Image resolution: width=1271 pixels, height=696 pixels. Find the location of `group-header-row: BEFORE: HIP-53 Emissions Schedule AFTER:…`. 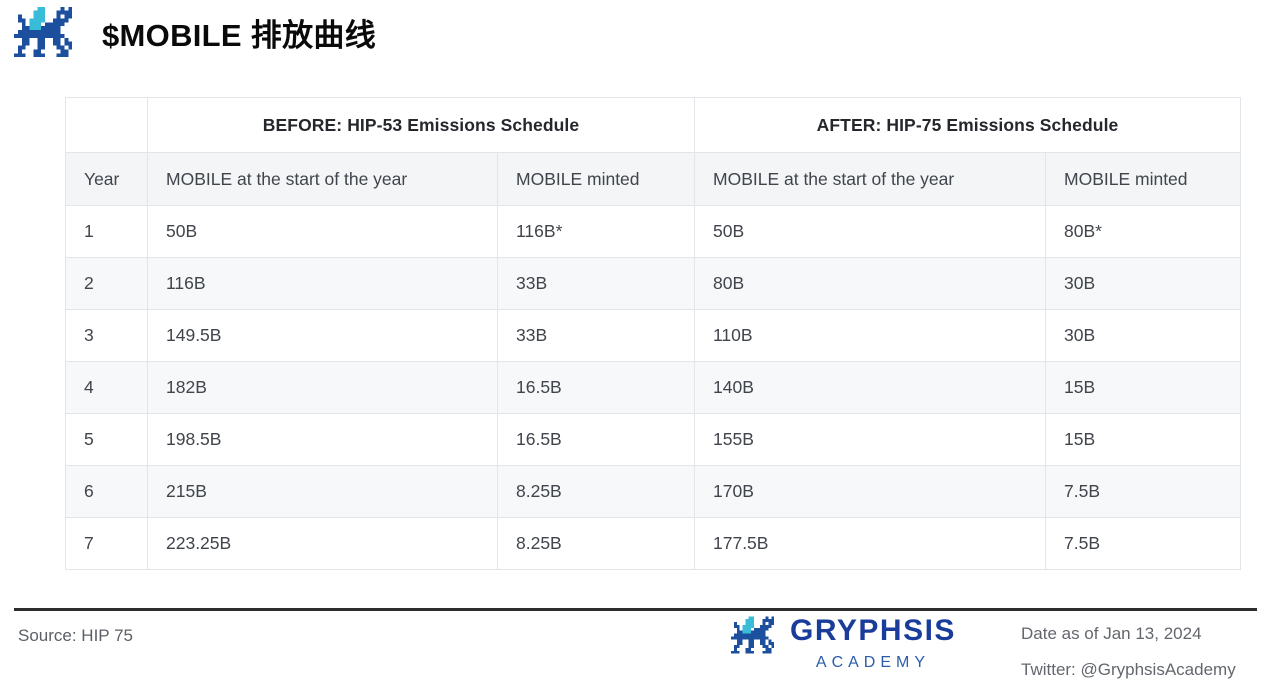

group-header-row: BEFORE: HIP-53 Emissions Schedule AFTER:… is located at coordinates (653, 125).